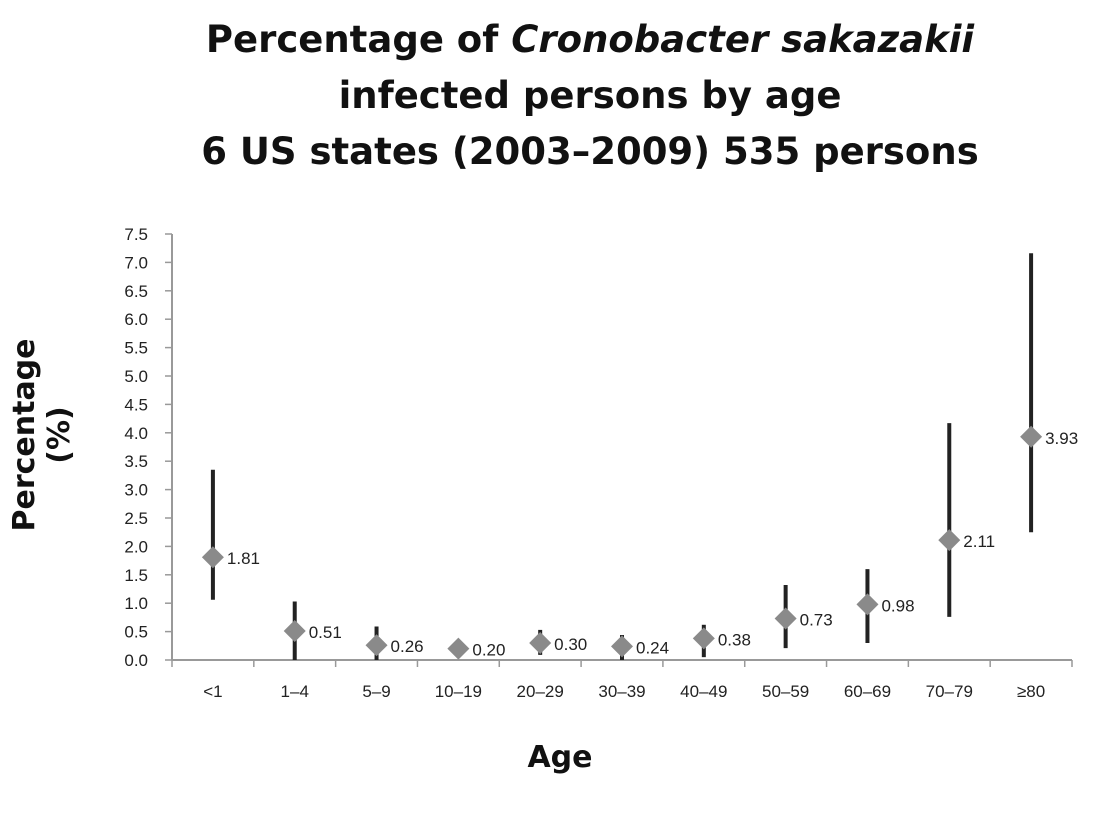 This screenshot has height=815, width=1115. I want to click on y-tick-label: 2.0, so click(136, 546).